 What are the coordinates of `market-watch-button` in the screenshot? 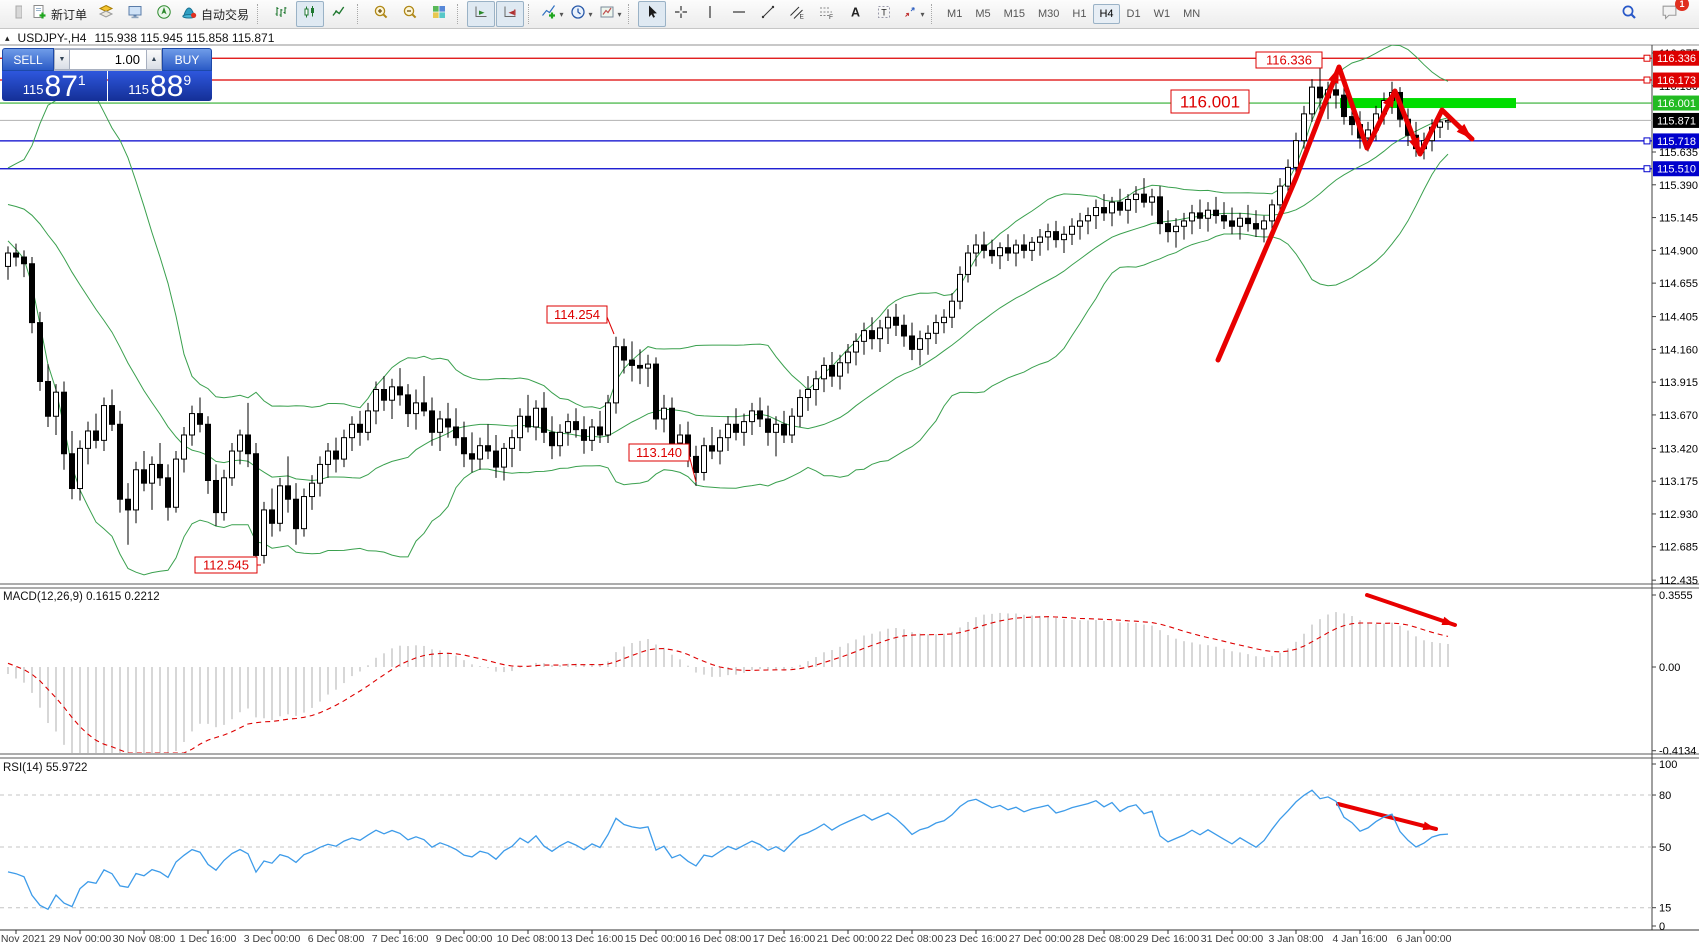 It's located at (106, 14).